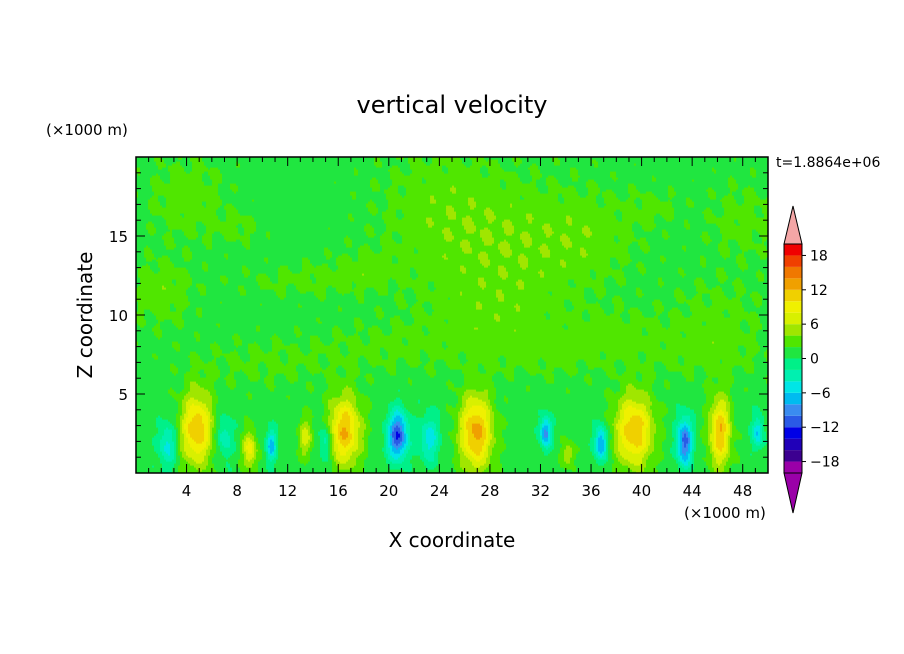 The image size is (904, 654). I want to click on chart-title: vertical velocity, so click(452, 105).